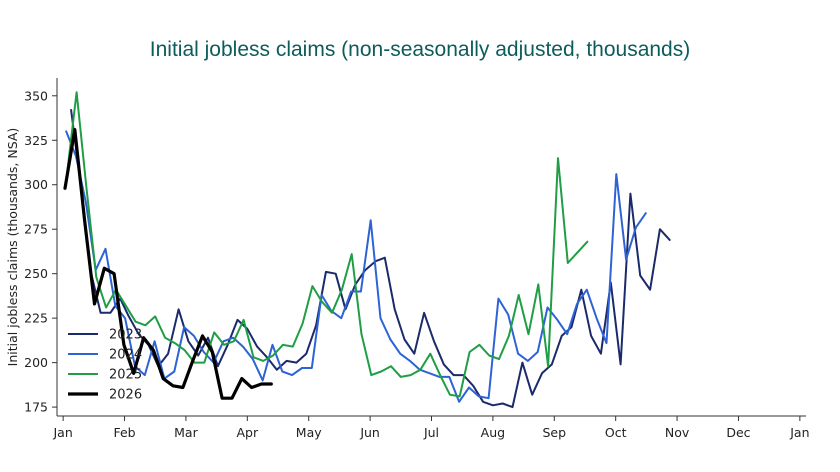 The width and height of the screenshot is (840, 472). Describe the element at coordinates (431, 432) in the screenshot. I see `x-tick-label: Jul` at that location.